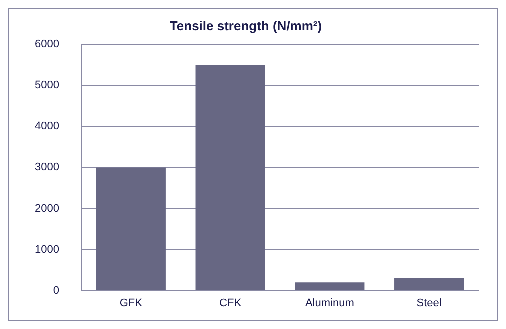 The image size is (506, 329). I want to click on x-tick-label: CFK, so click(231, 303).